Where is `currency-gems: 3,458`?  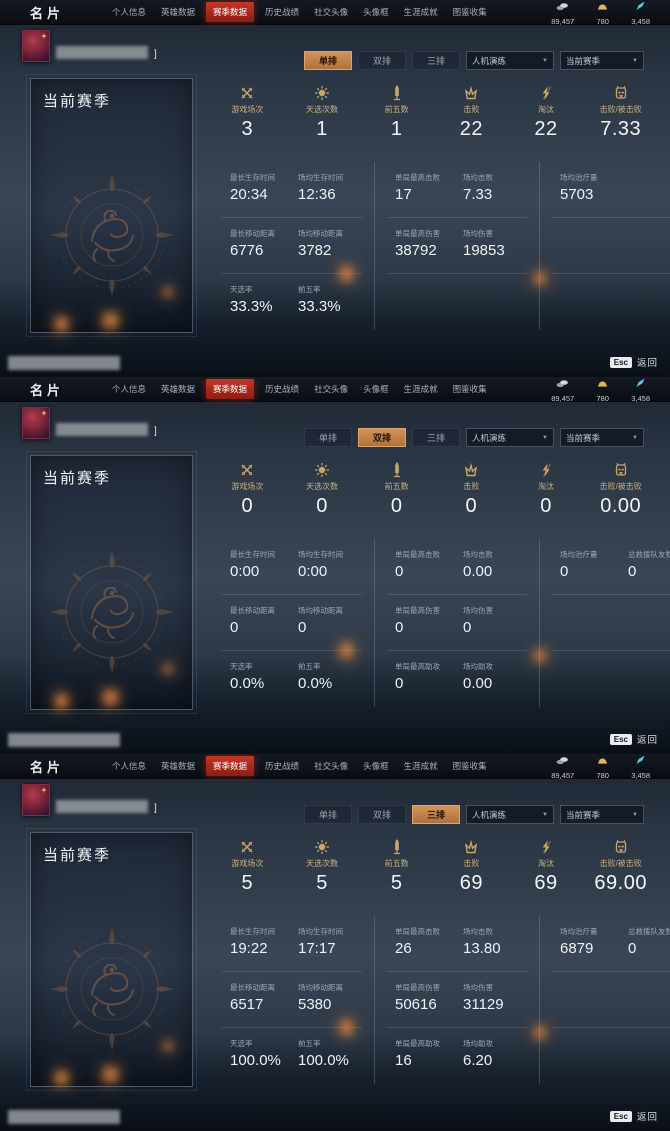 currency-gems: 3,458 is located at coordinates (640, 13).